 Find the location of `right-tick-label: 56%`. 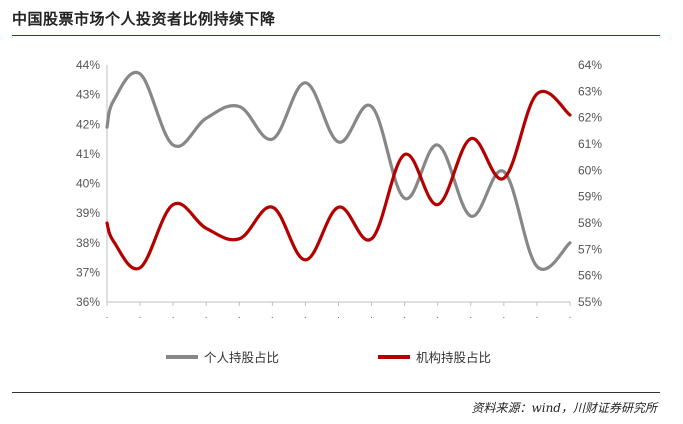

right-tick-label: 56% is located at coordinates (590, 276).